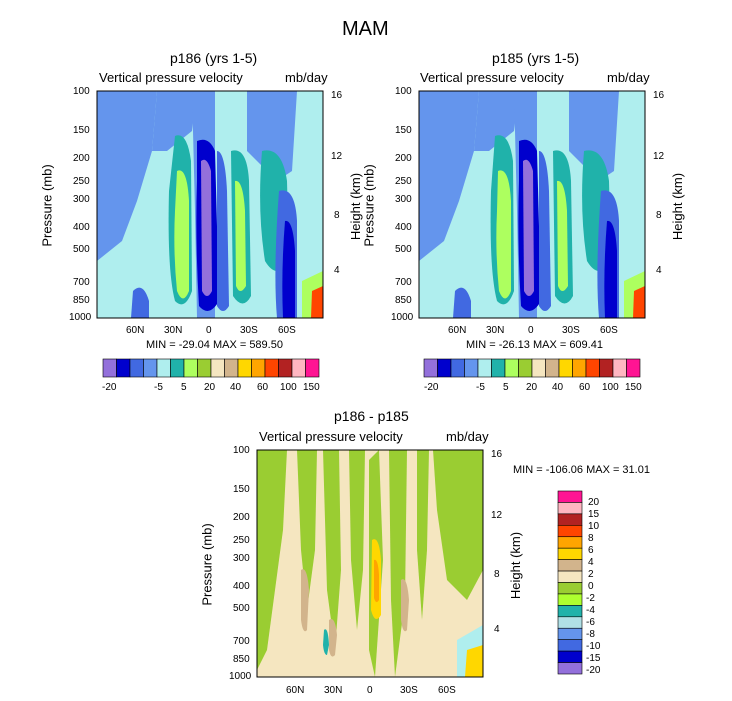 This screenshot has width=732, height=701. Describe the element at coordinates (365, 29) in the screenshot. I see `figure-title: MAM` at that location.